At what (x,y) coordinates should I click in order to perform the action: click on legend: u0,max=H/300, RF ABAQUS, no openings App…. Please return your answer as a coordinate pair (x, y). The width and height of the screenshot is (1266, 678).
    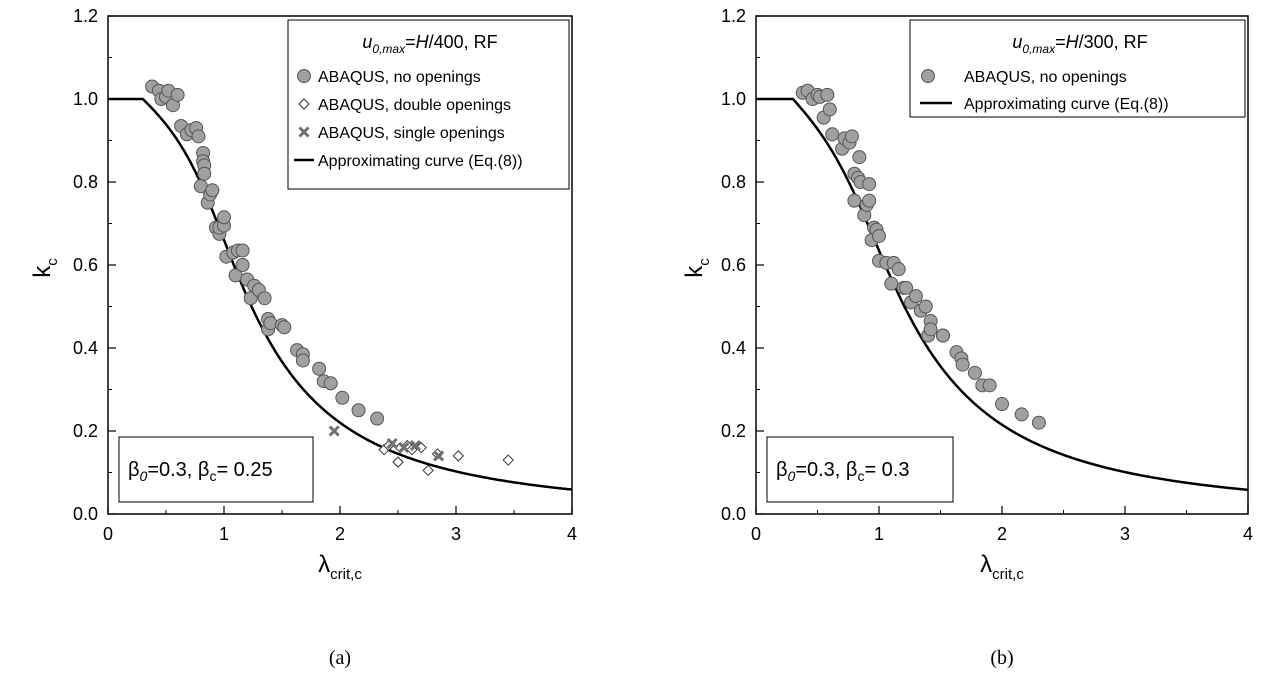
    Looking at the image, I should click on (1077, 68).